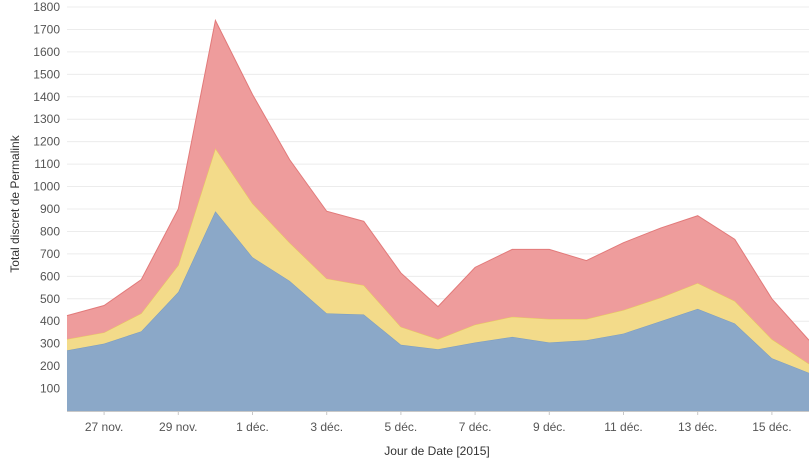 This screenshot has height=467, width=809. I want to click on y-tick-label: 1100, so click(47, 164).